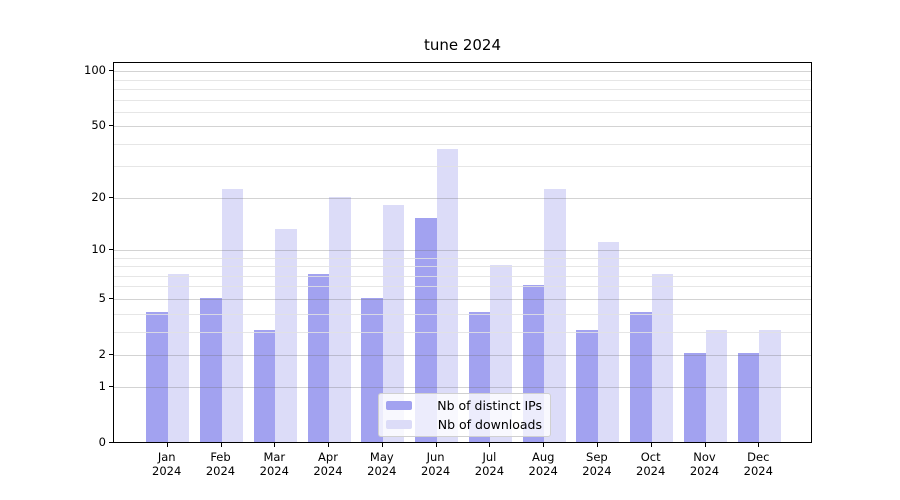 Image resolution: width=900 pixels, height=500 pixels. I want to click on x-tick-label: Nov 2024, so click(704, 464).